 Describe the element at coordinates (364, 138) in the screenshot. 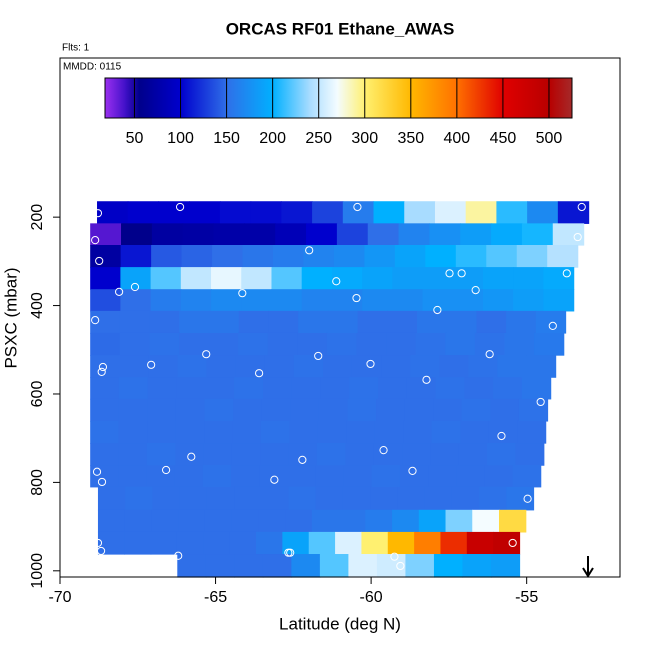

I see `colorbar-tick-label: 300` at that location.